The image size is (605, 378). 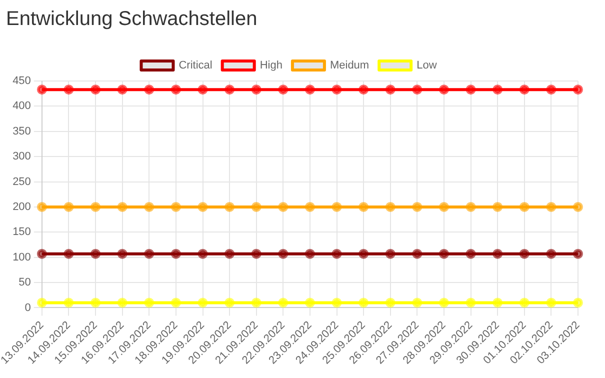 I want to click on y-tick-label: 50, so click(x=24, y=282).